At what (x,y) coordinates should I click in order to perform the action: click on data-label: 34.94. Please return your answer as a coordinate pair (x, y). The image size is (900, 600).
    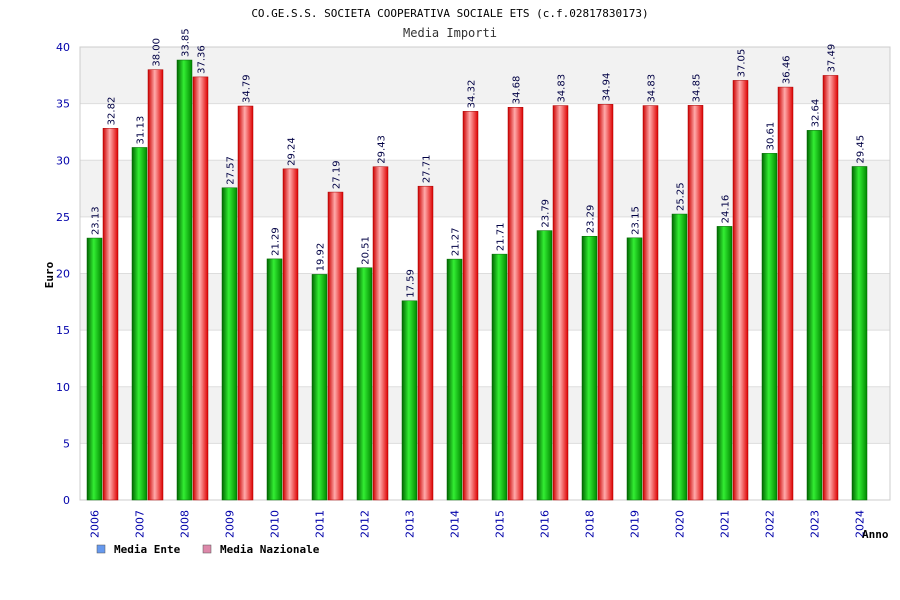
    Looking at the image, I should click on (607, 87).